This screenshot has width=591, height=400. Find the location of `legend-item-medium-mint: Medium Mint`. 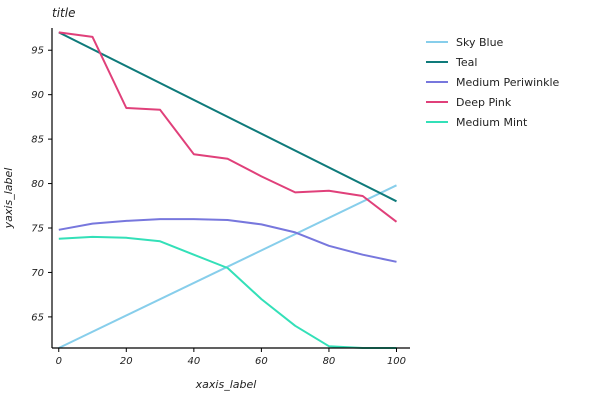

legend-item-medium-mint: Medium Mint is located at coordinates (477, 122).